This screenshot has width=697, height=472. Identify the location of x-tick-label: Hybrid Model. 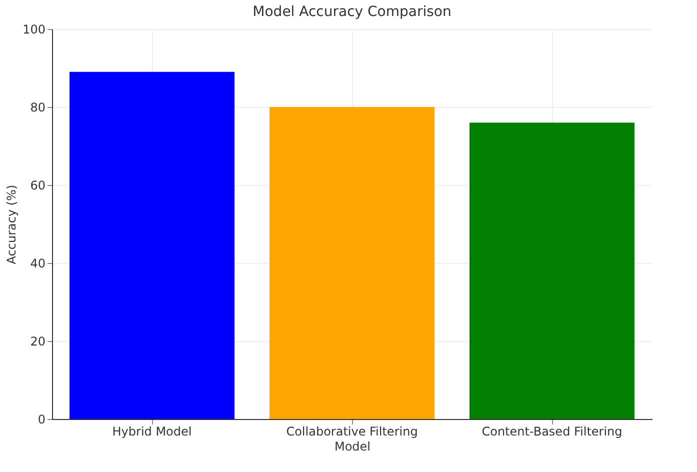
(152, 431).